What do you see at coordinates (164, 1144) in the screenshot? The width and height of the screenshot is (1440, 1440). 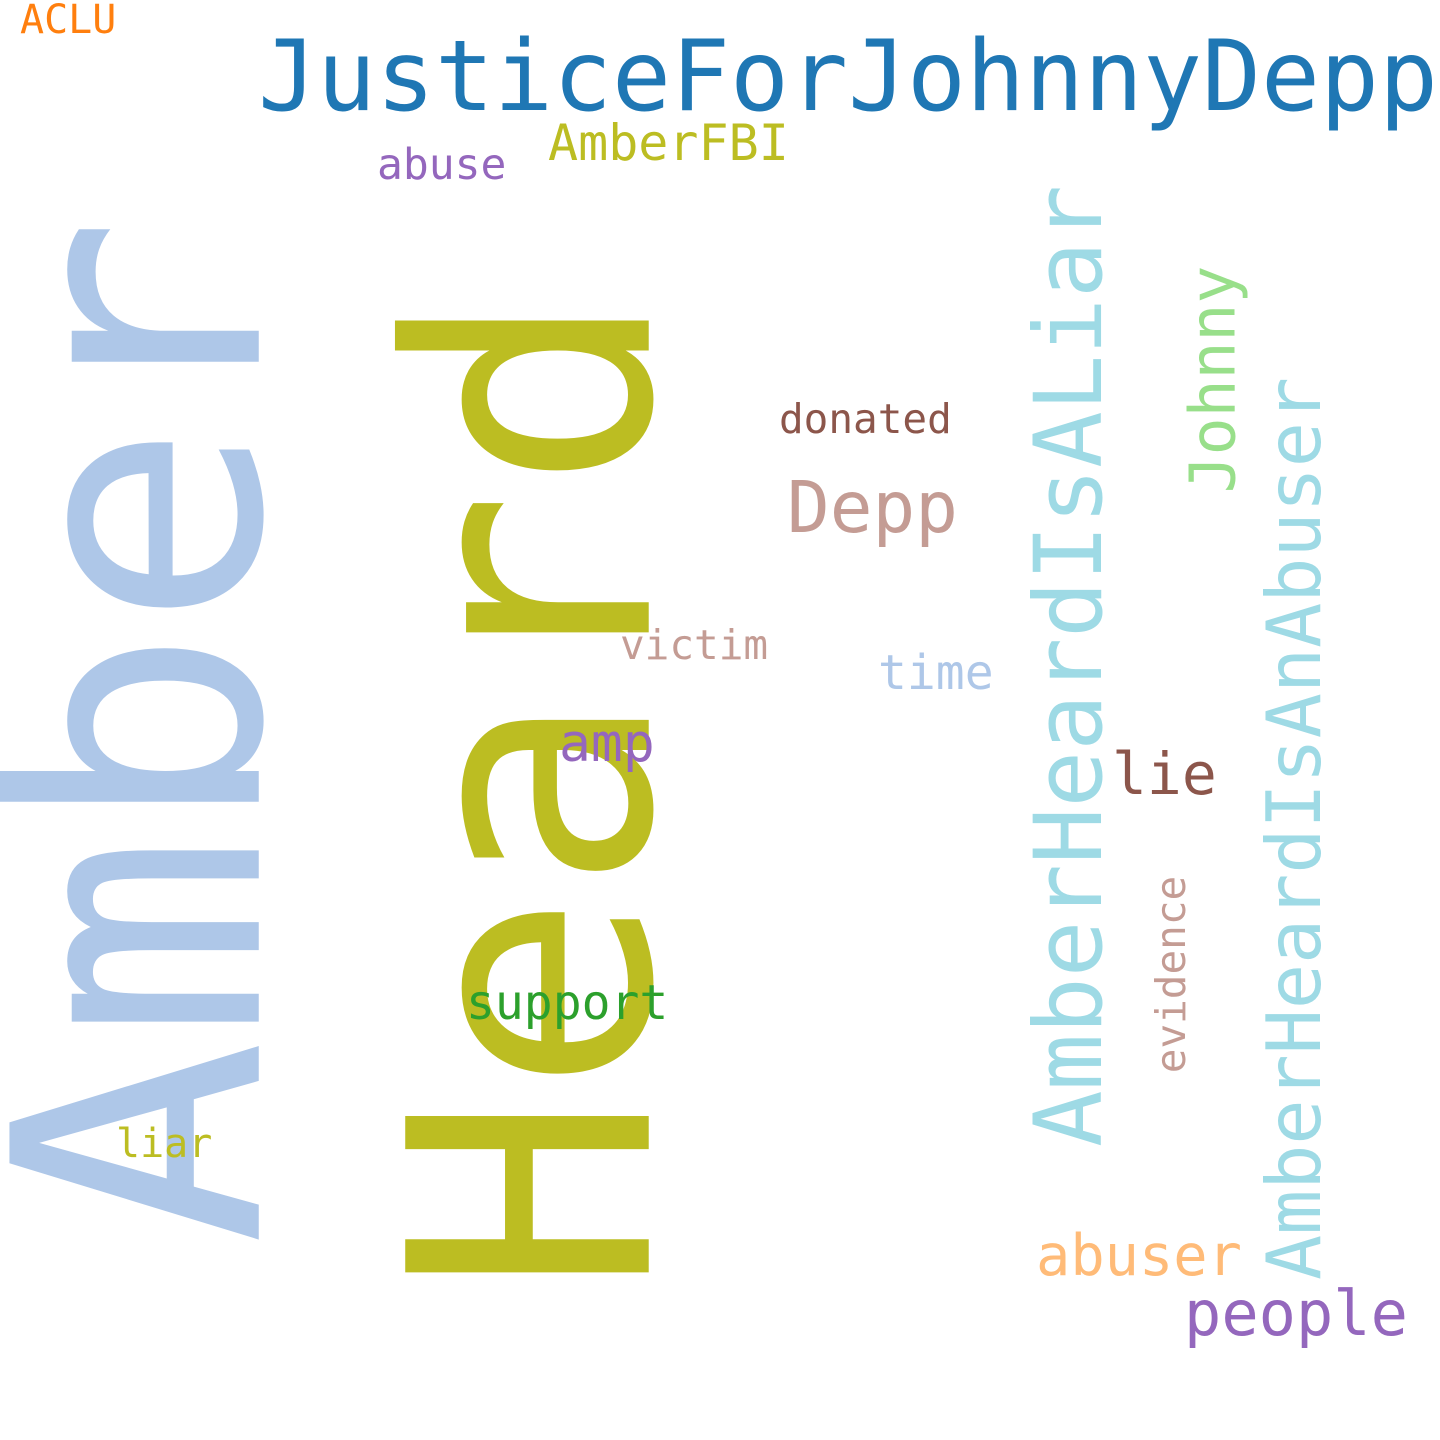 I see `word-liar: liar` at bounding box center [164, 1144].